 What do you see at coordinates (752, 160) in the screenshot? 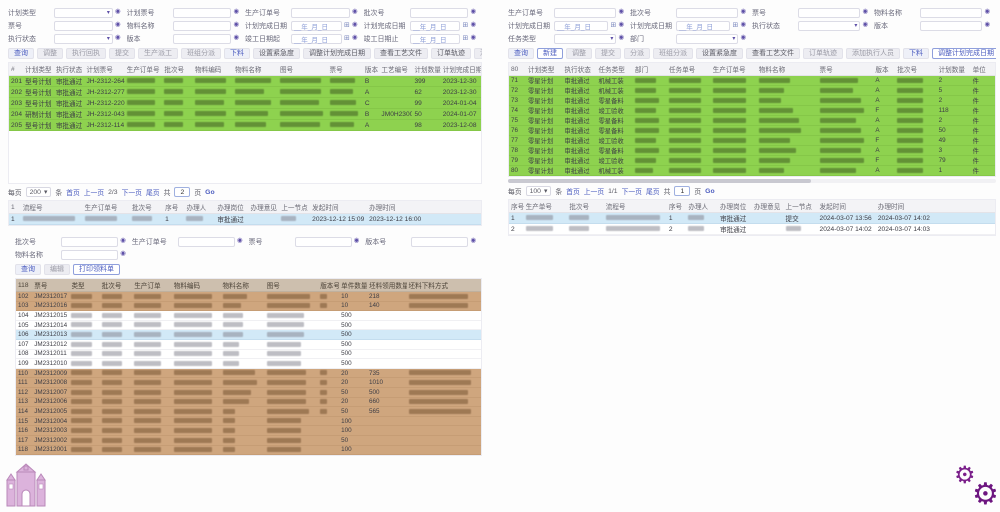
I see `table-row: 79 零星计划 审批通过 竣工验收 F 79 件` at bounding box center [752, 160].